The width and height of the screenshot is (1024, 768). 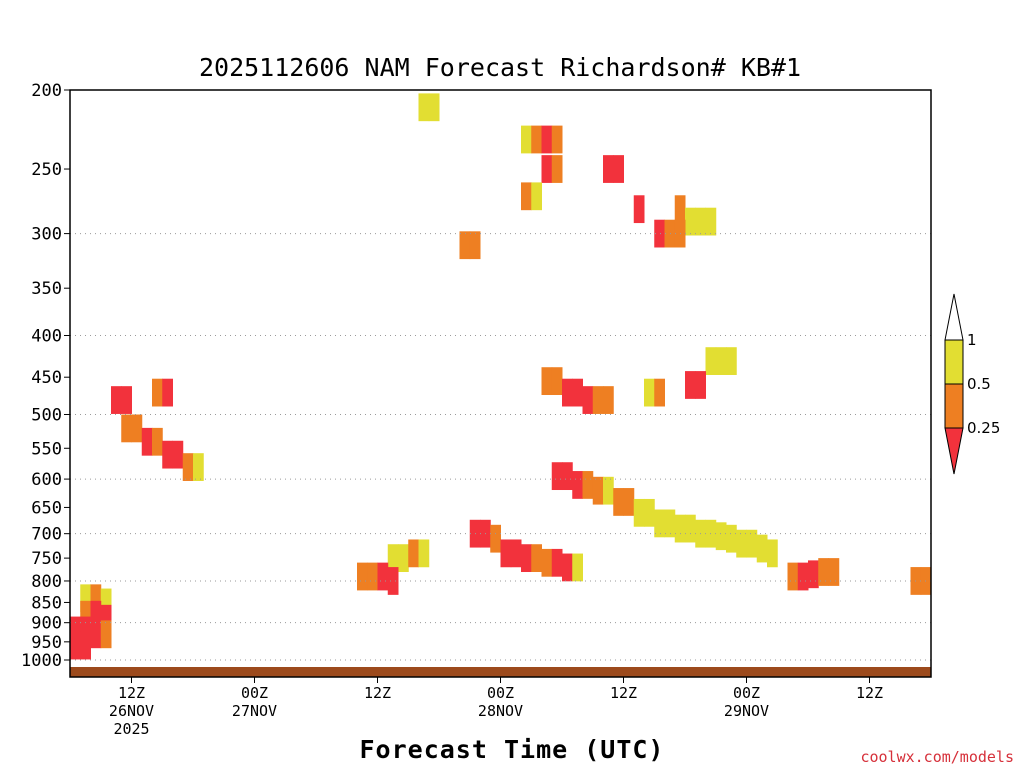 I want to click on colorbar-segment-orange, so click(x=954, y=406).